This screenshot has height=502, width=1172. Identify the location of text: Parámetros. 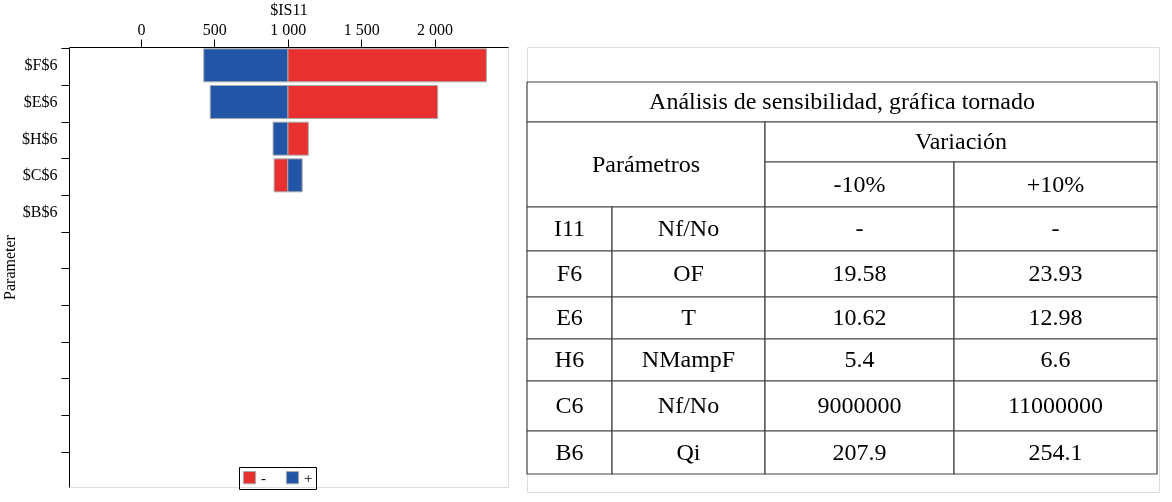
(646, 163).